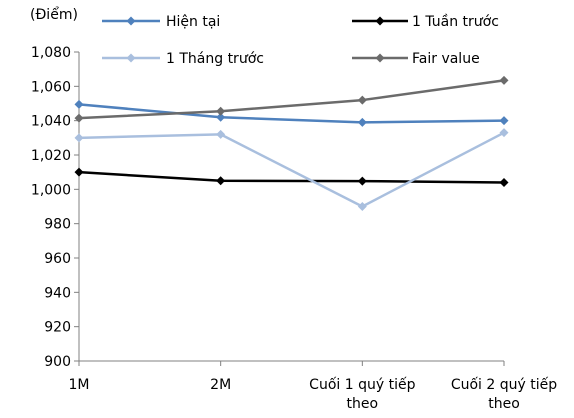  I want to click on x-tick-label: 2M, so click(220, 385).